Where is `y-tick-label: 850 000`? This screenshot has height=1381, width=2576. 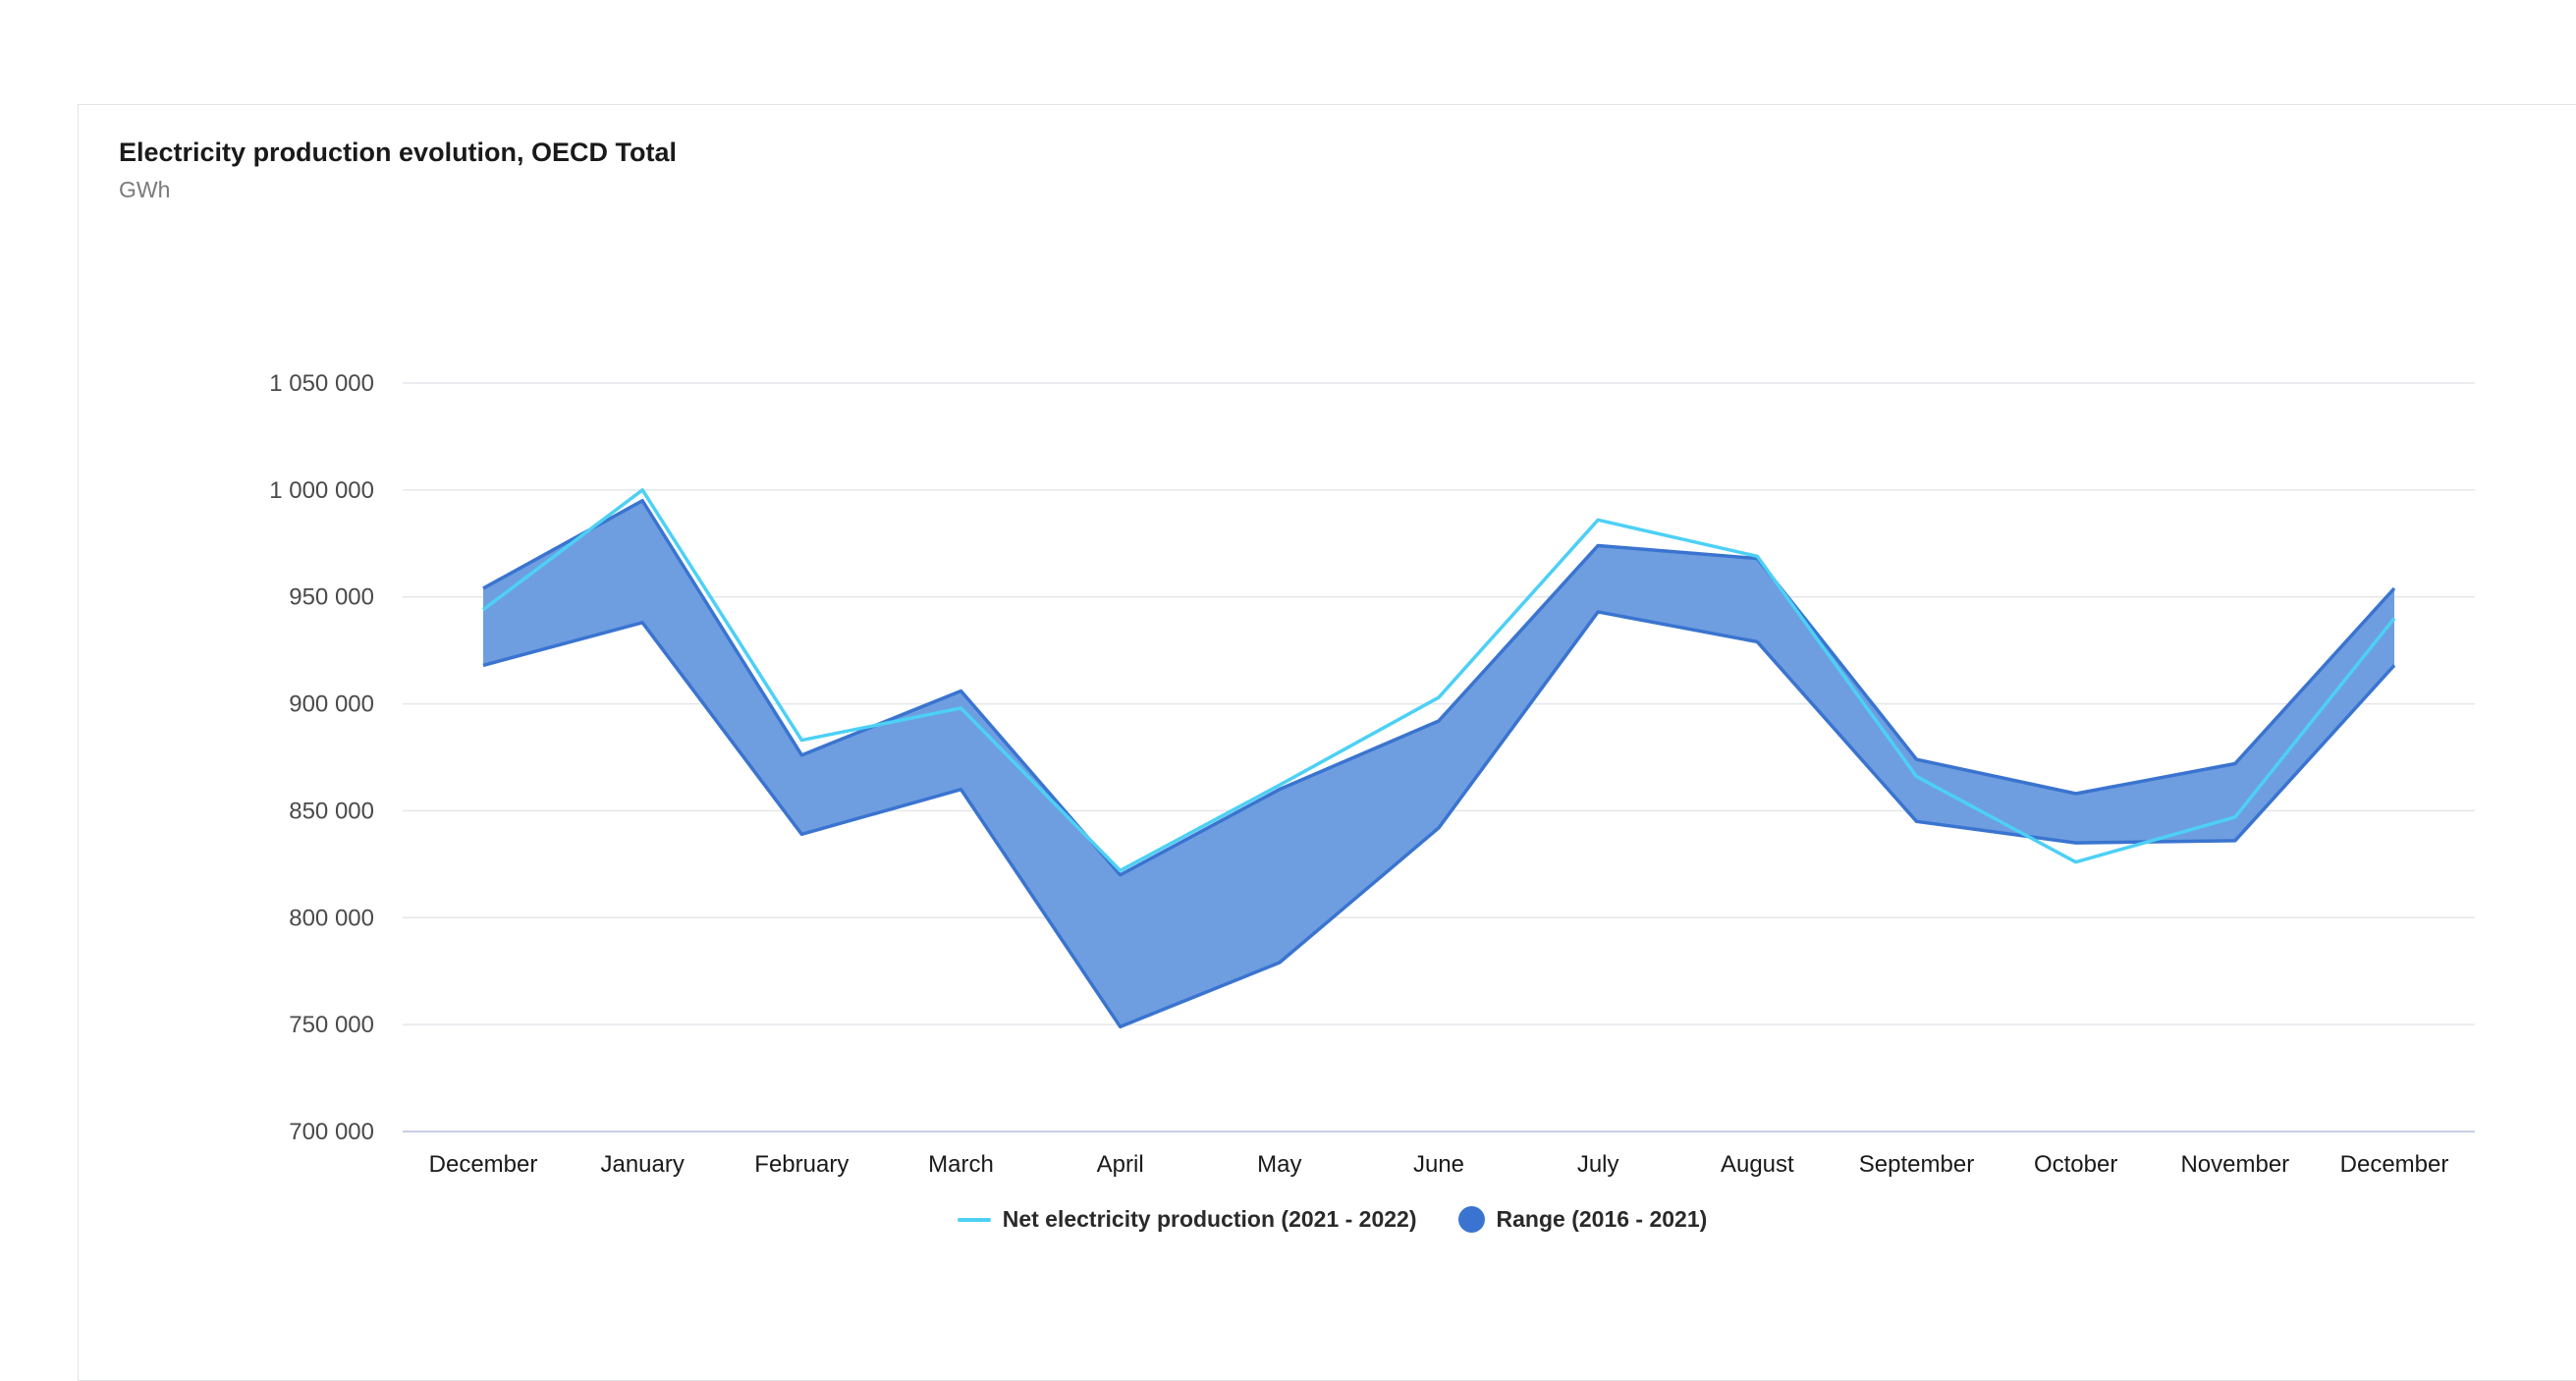 y-tick-label: 850 000 is located at coordinates (331, 811).